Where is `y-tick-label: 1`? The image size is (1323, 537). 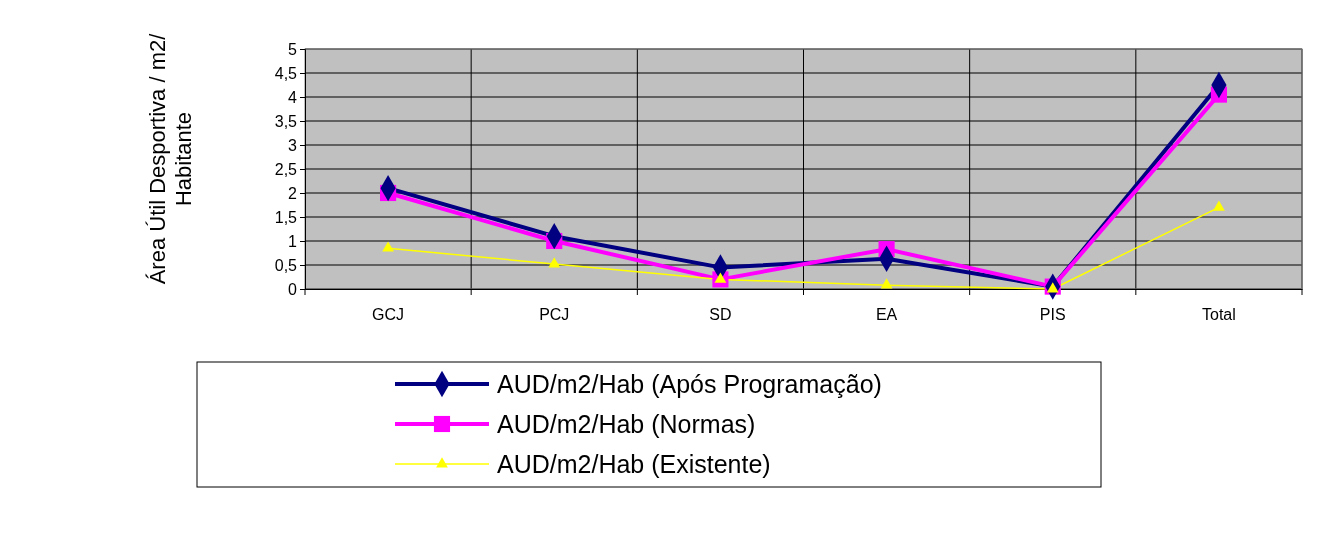
y-tick-label: 1 is located at coordinates (293, 241).